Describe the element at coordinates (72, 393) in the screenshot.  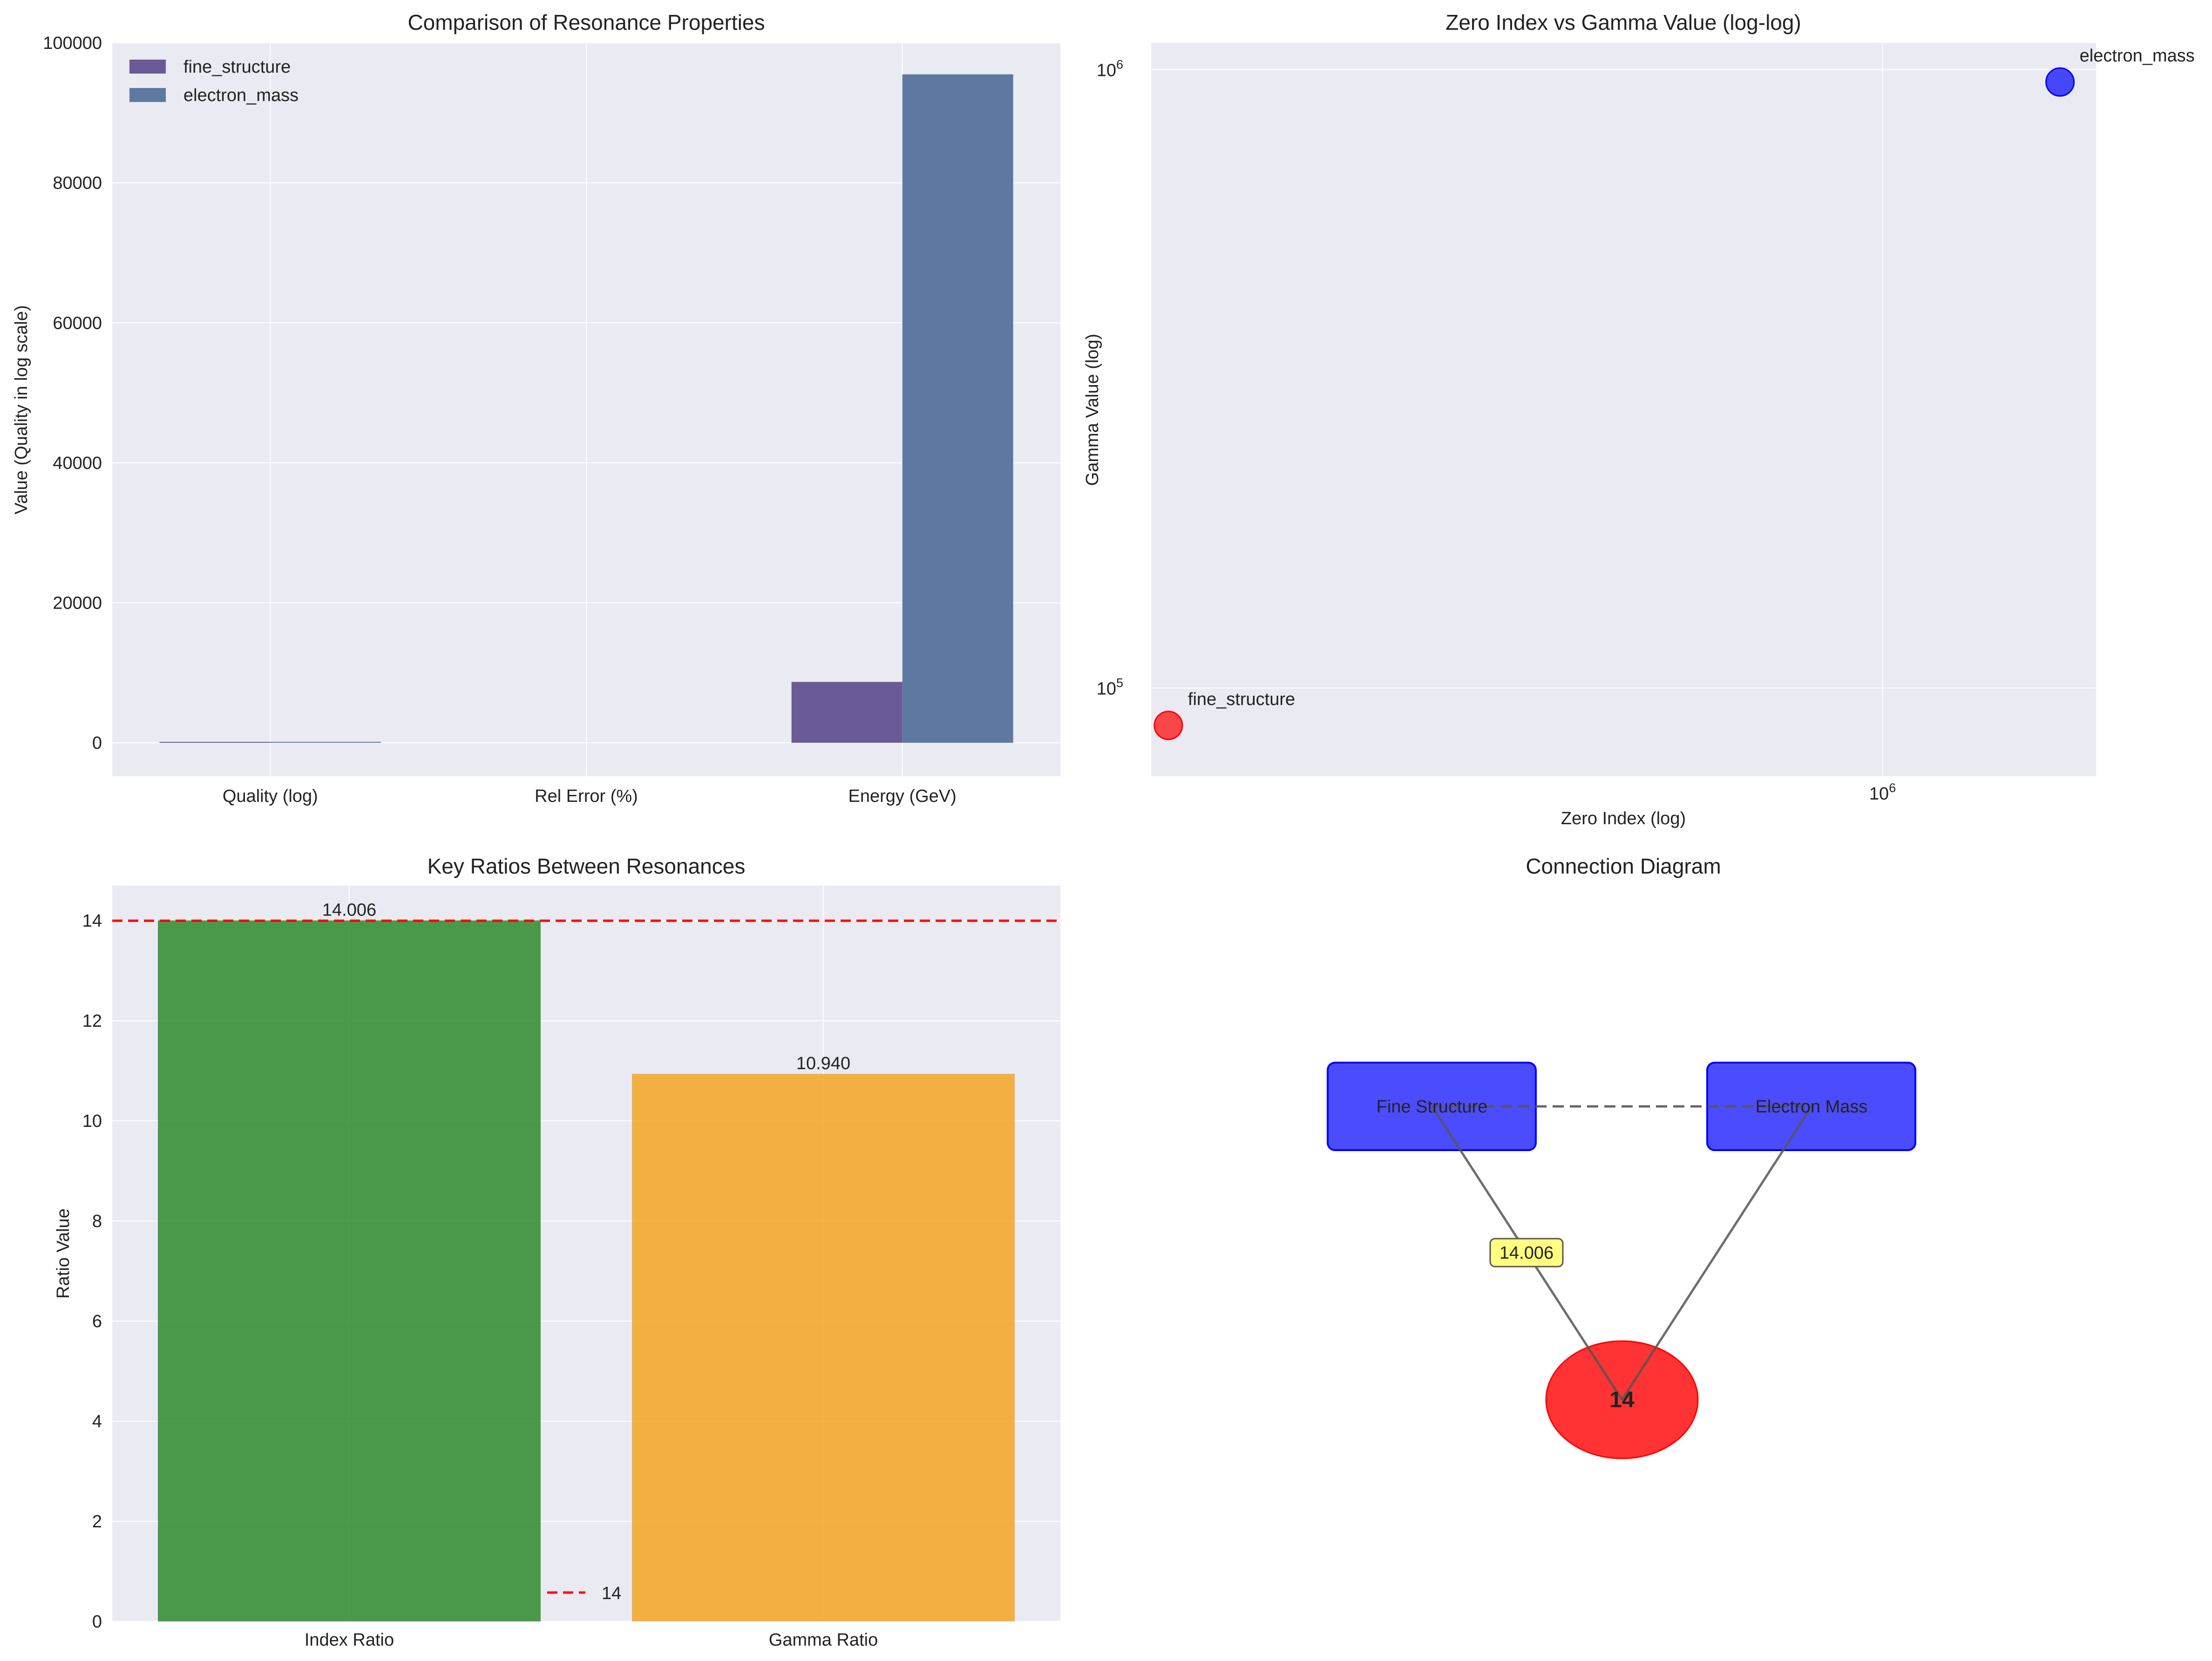
I see `y-ticks: 0 20000 40000 60000 80000 100000` at that location.